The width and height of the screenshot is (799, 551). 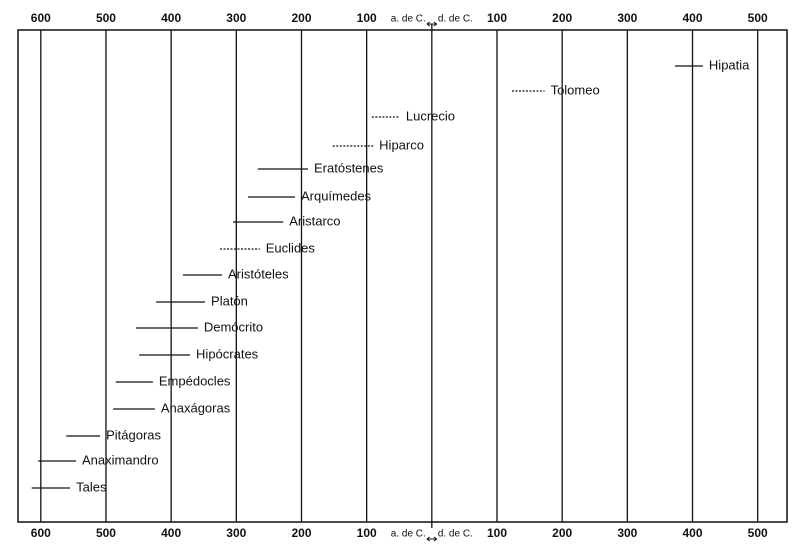 I want to click on person-label: Aristarco, so click(x=314, y=220).